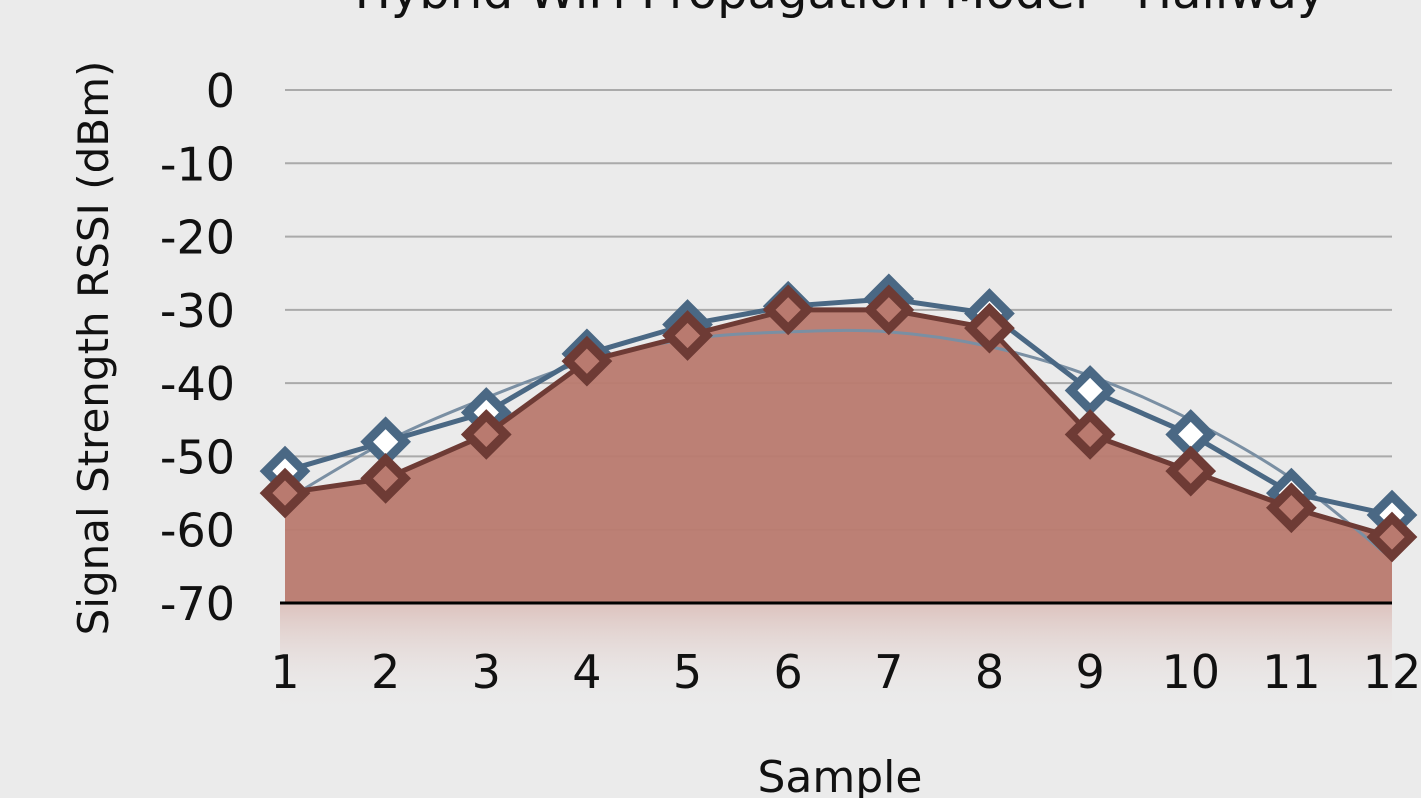 The image size is (1421, 798). What do you see at coordinates (486, 672) in the screenshot?
I see `x-tick-label: 3` at bounding box center [486, 672].